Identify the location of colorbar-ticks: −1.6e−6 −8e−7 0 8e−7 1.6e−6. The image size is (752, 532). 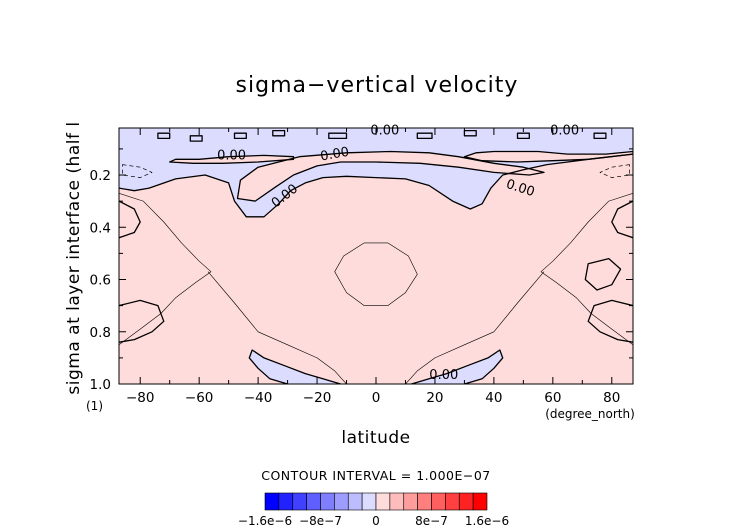
(373, 521).